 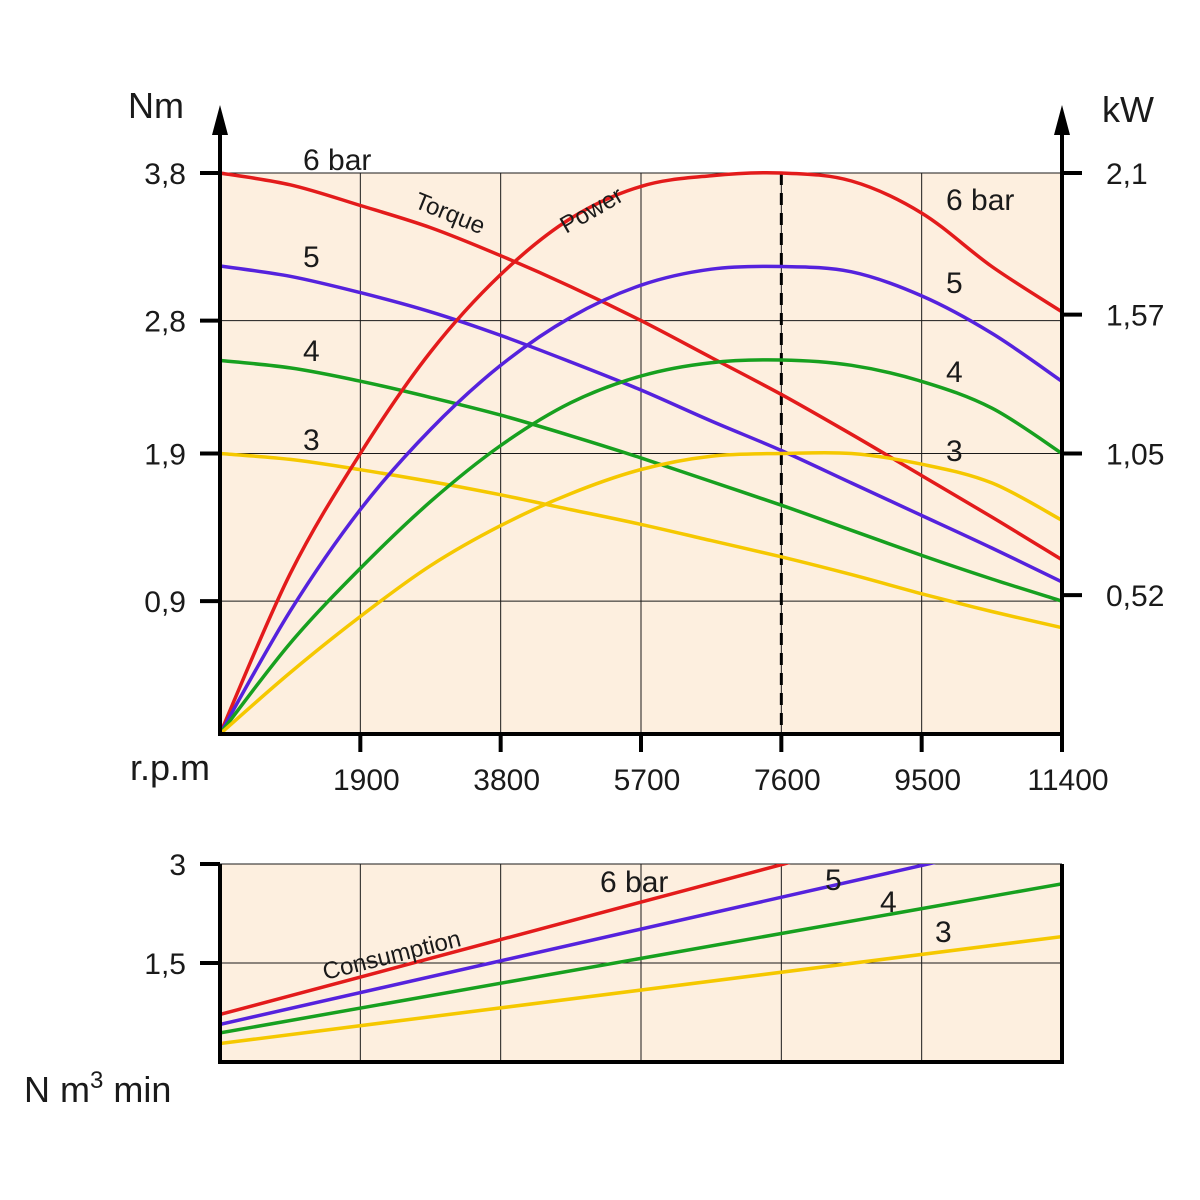 I want to click on power-label-5: 5, so click(x=954, y=283).